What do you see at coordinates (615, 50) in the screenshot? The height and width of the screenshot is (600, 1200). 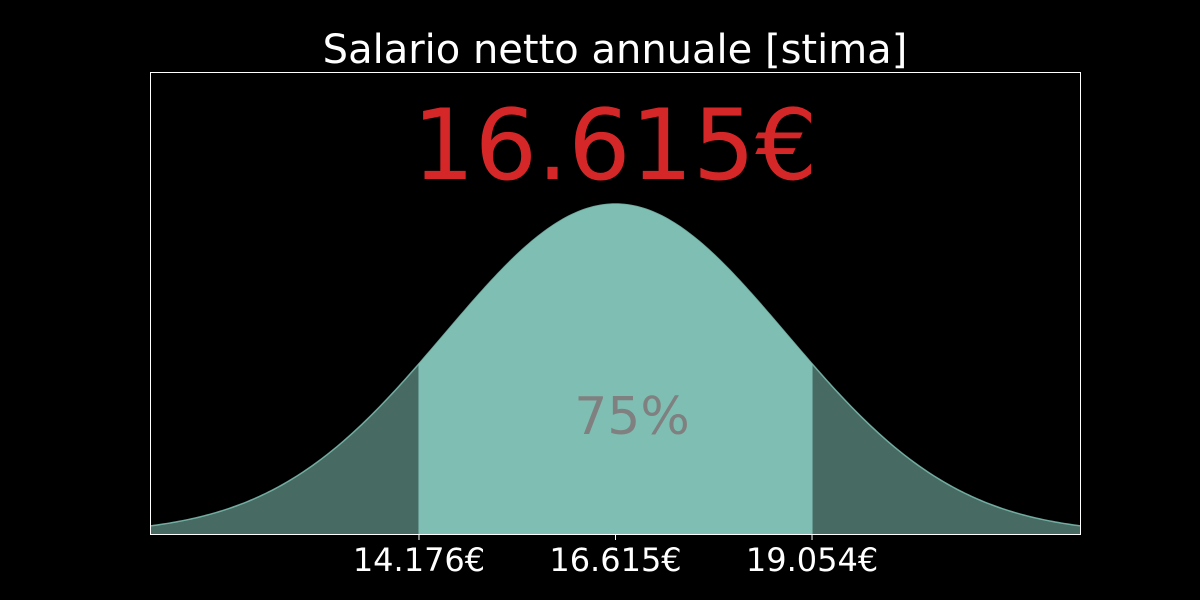 I see `chart-title: Salario netto annuale [stima]` at bounding box center [615, 50].